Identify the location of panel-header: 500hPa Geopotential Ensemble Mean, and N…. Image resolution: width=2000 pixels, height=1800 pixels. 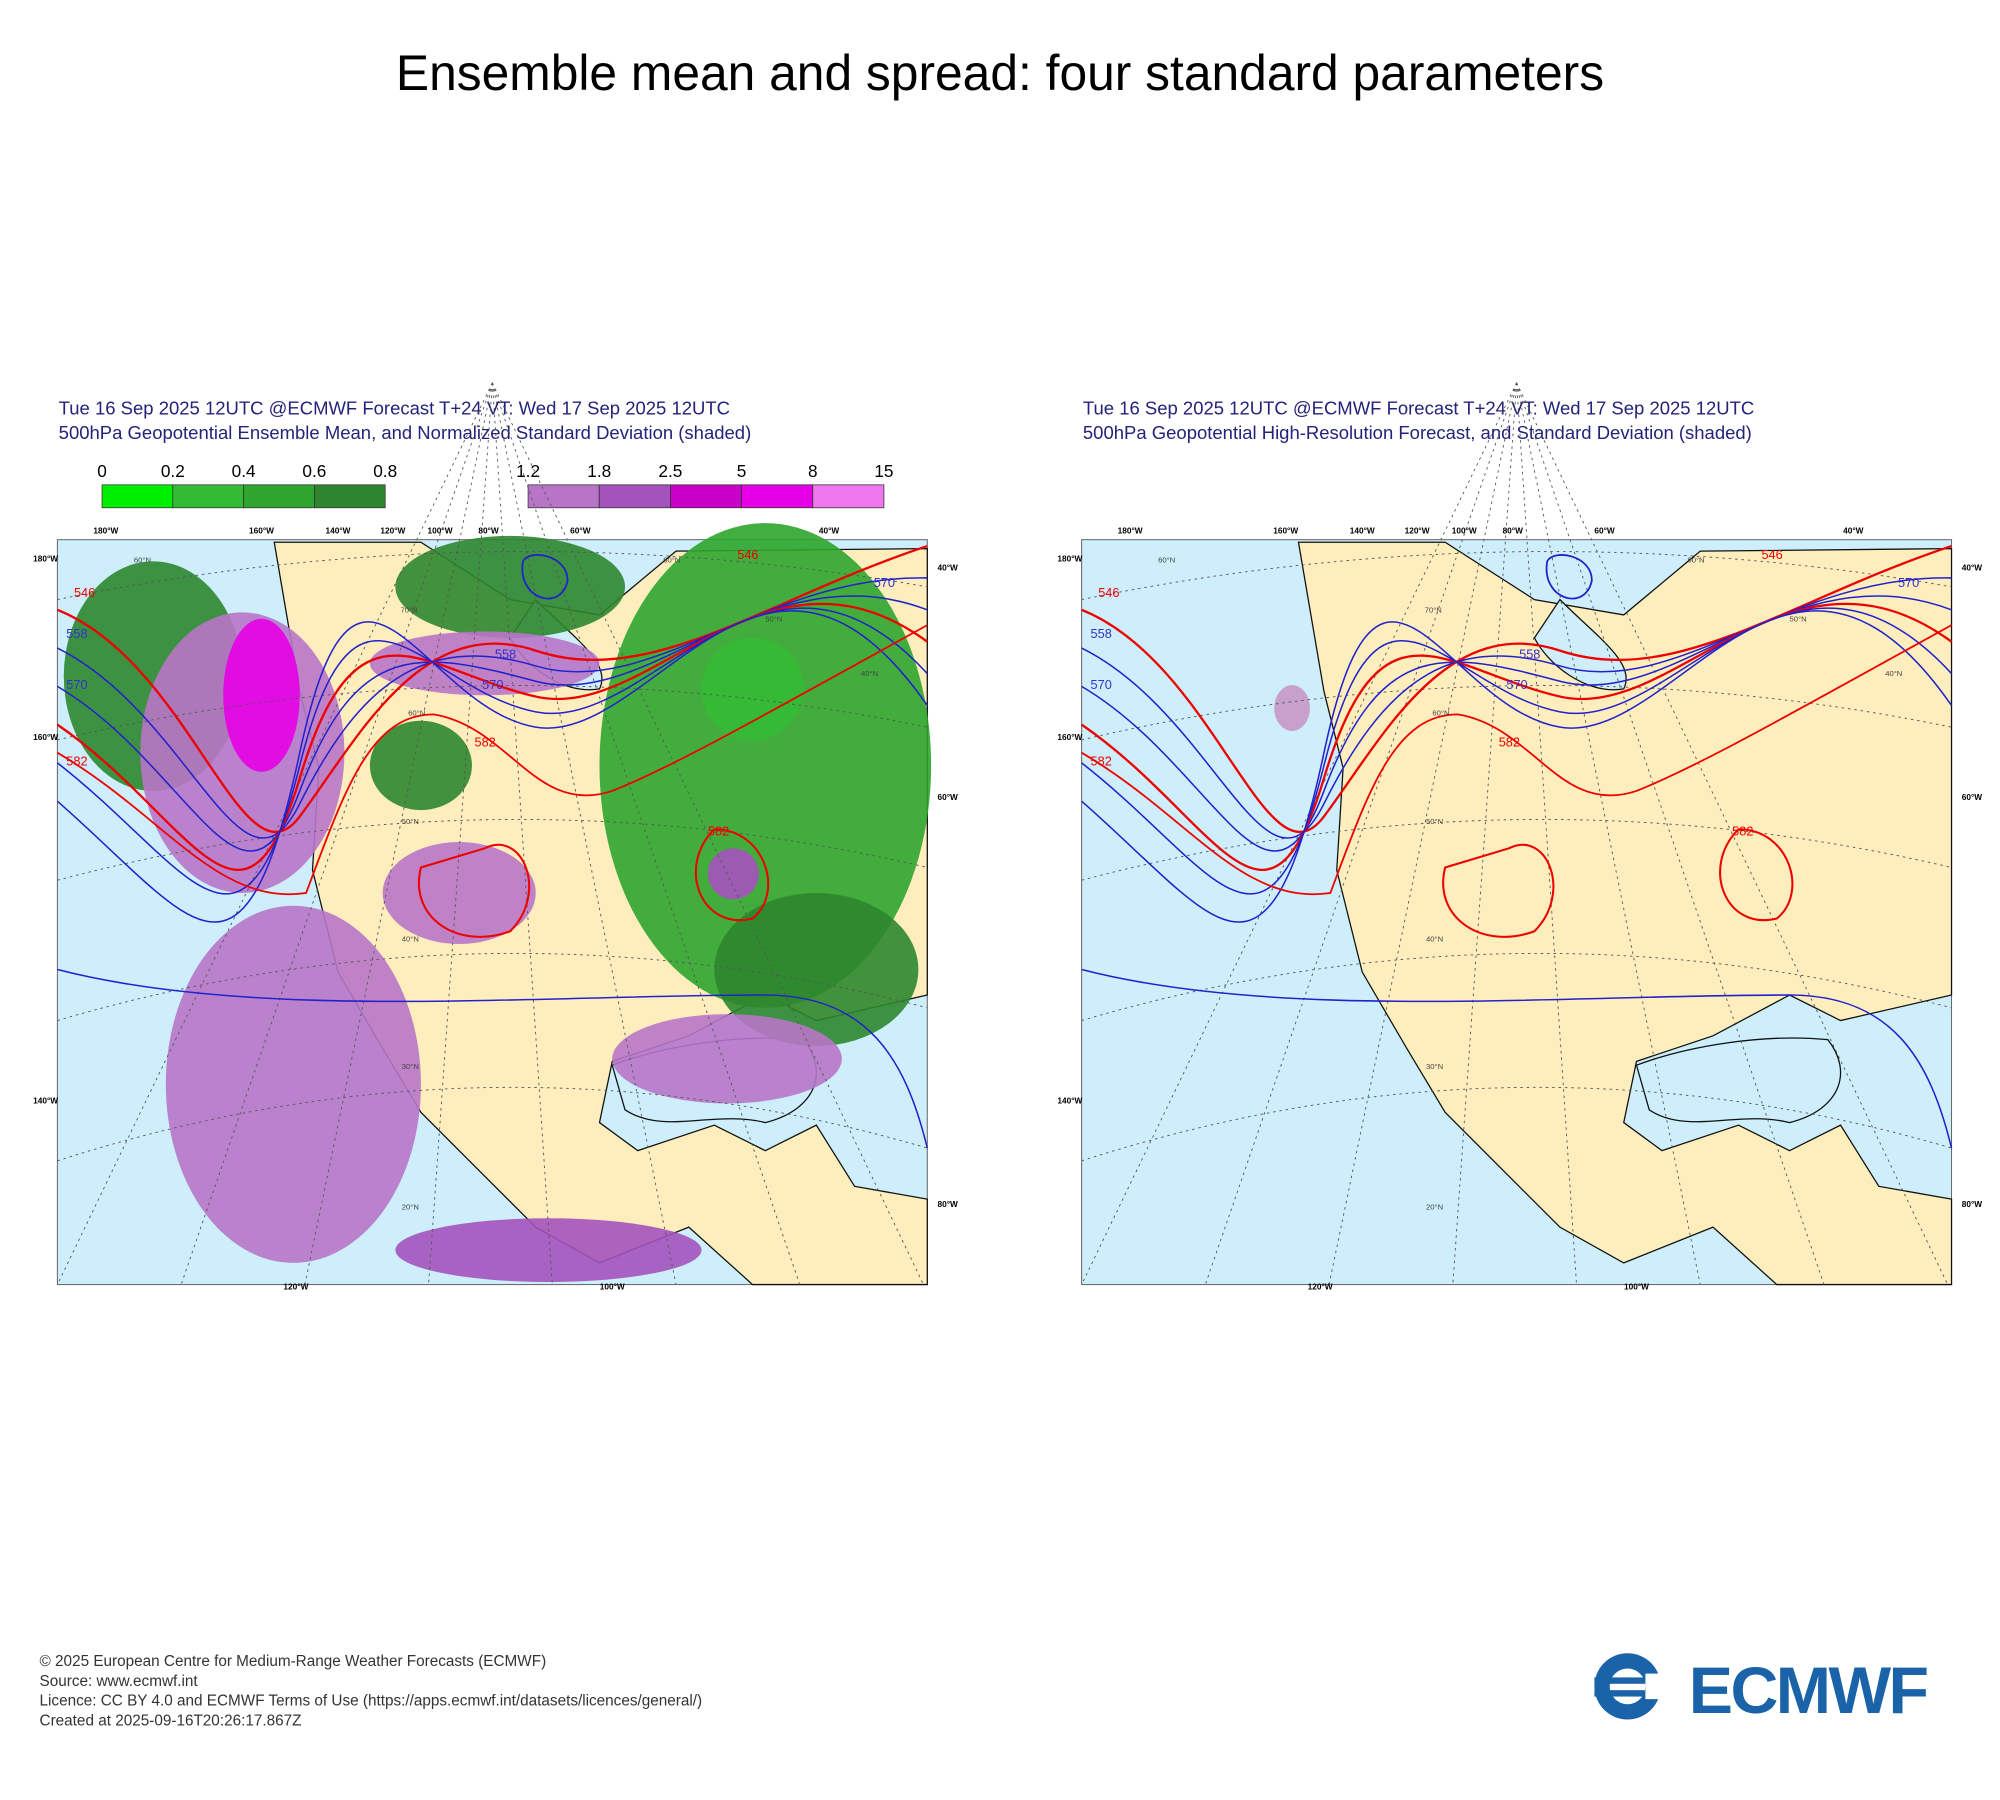
(405, 432).